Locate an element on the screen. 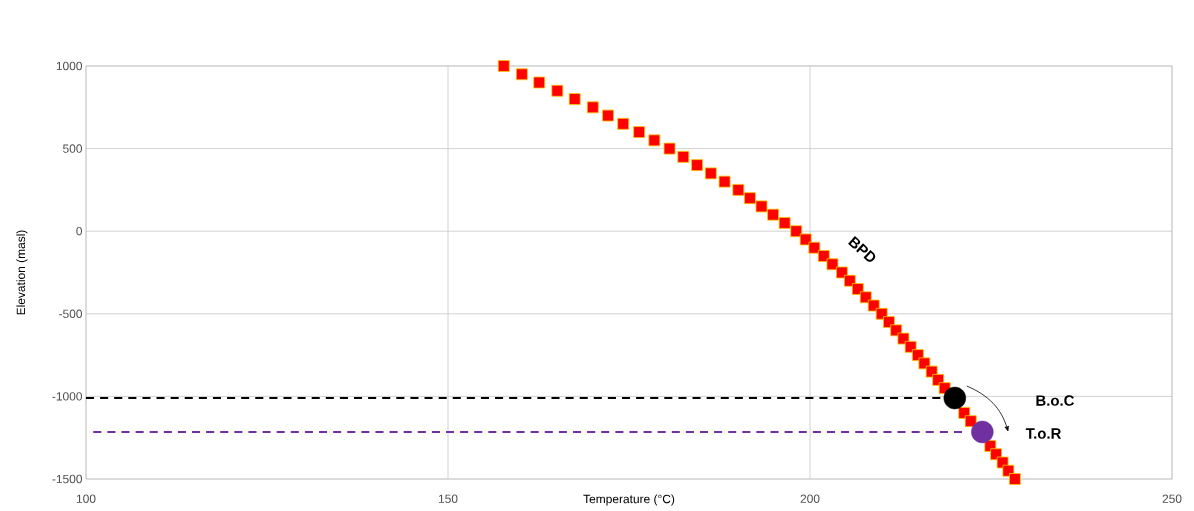 The width and height of the screenshot is (1194, 511). x-tick-label: 150 is located at coordinates (448, 498).